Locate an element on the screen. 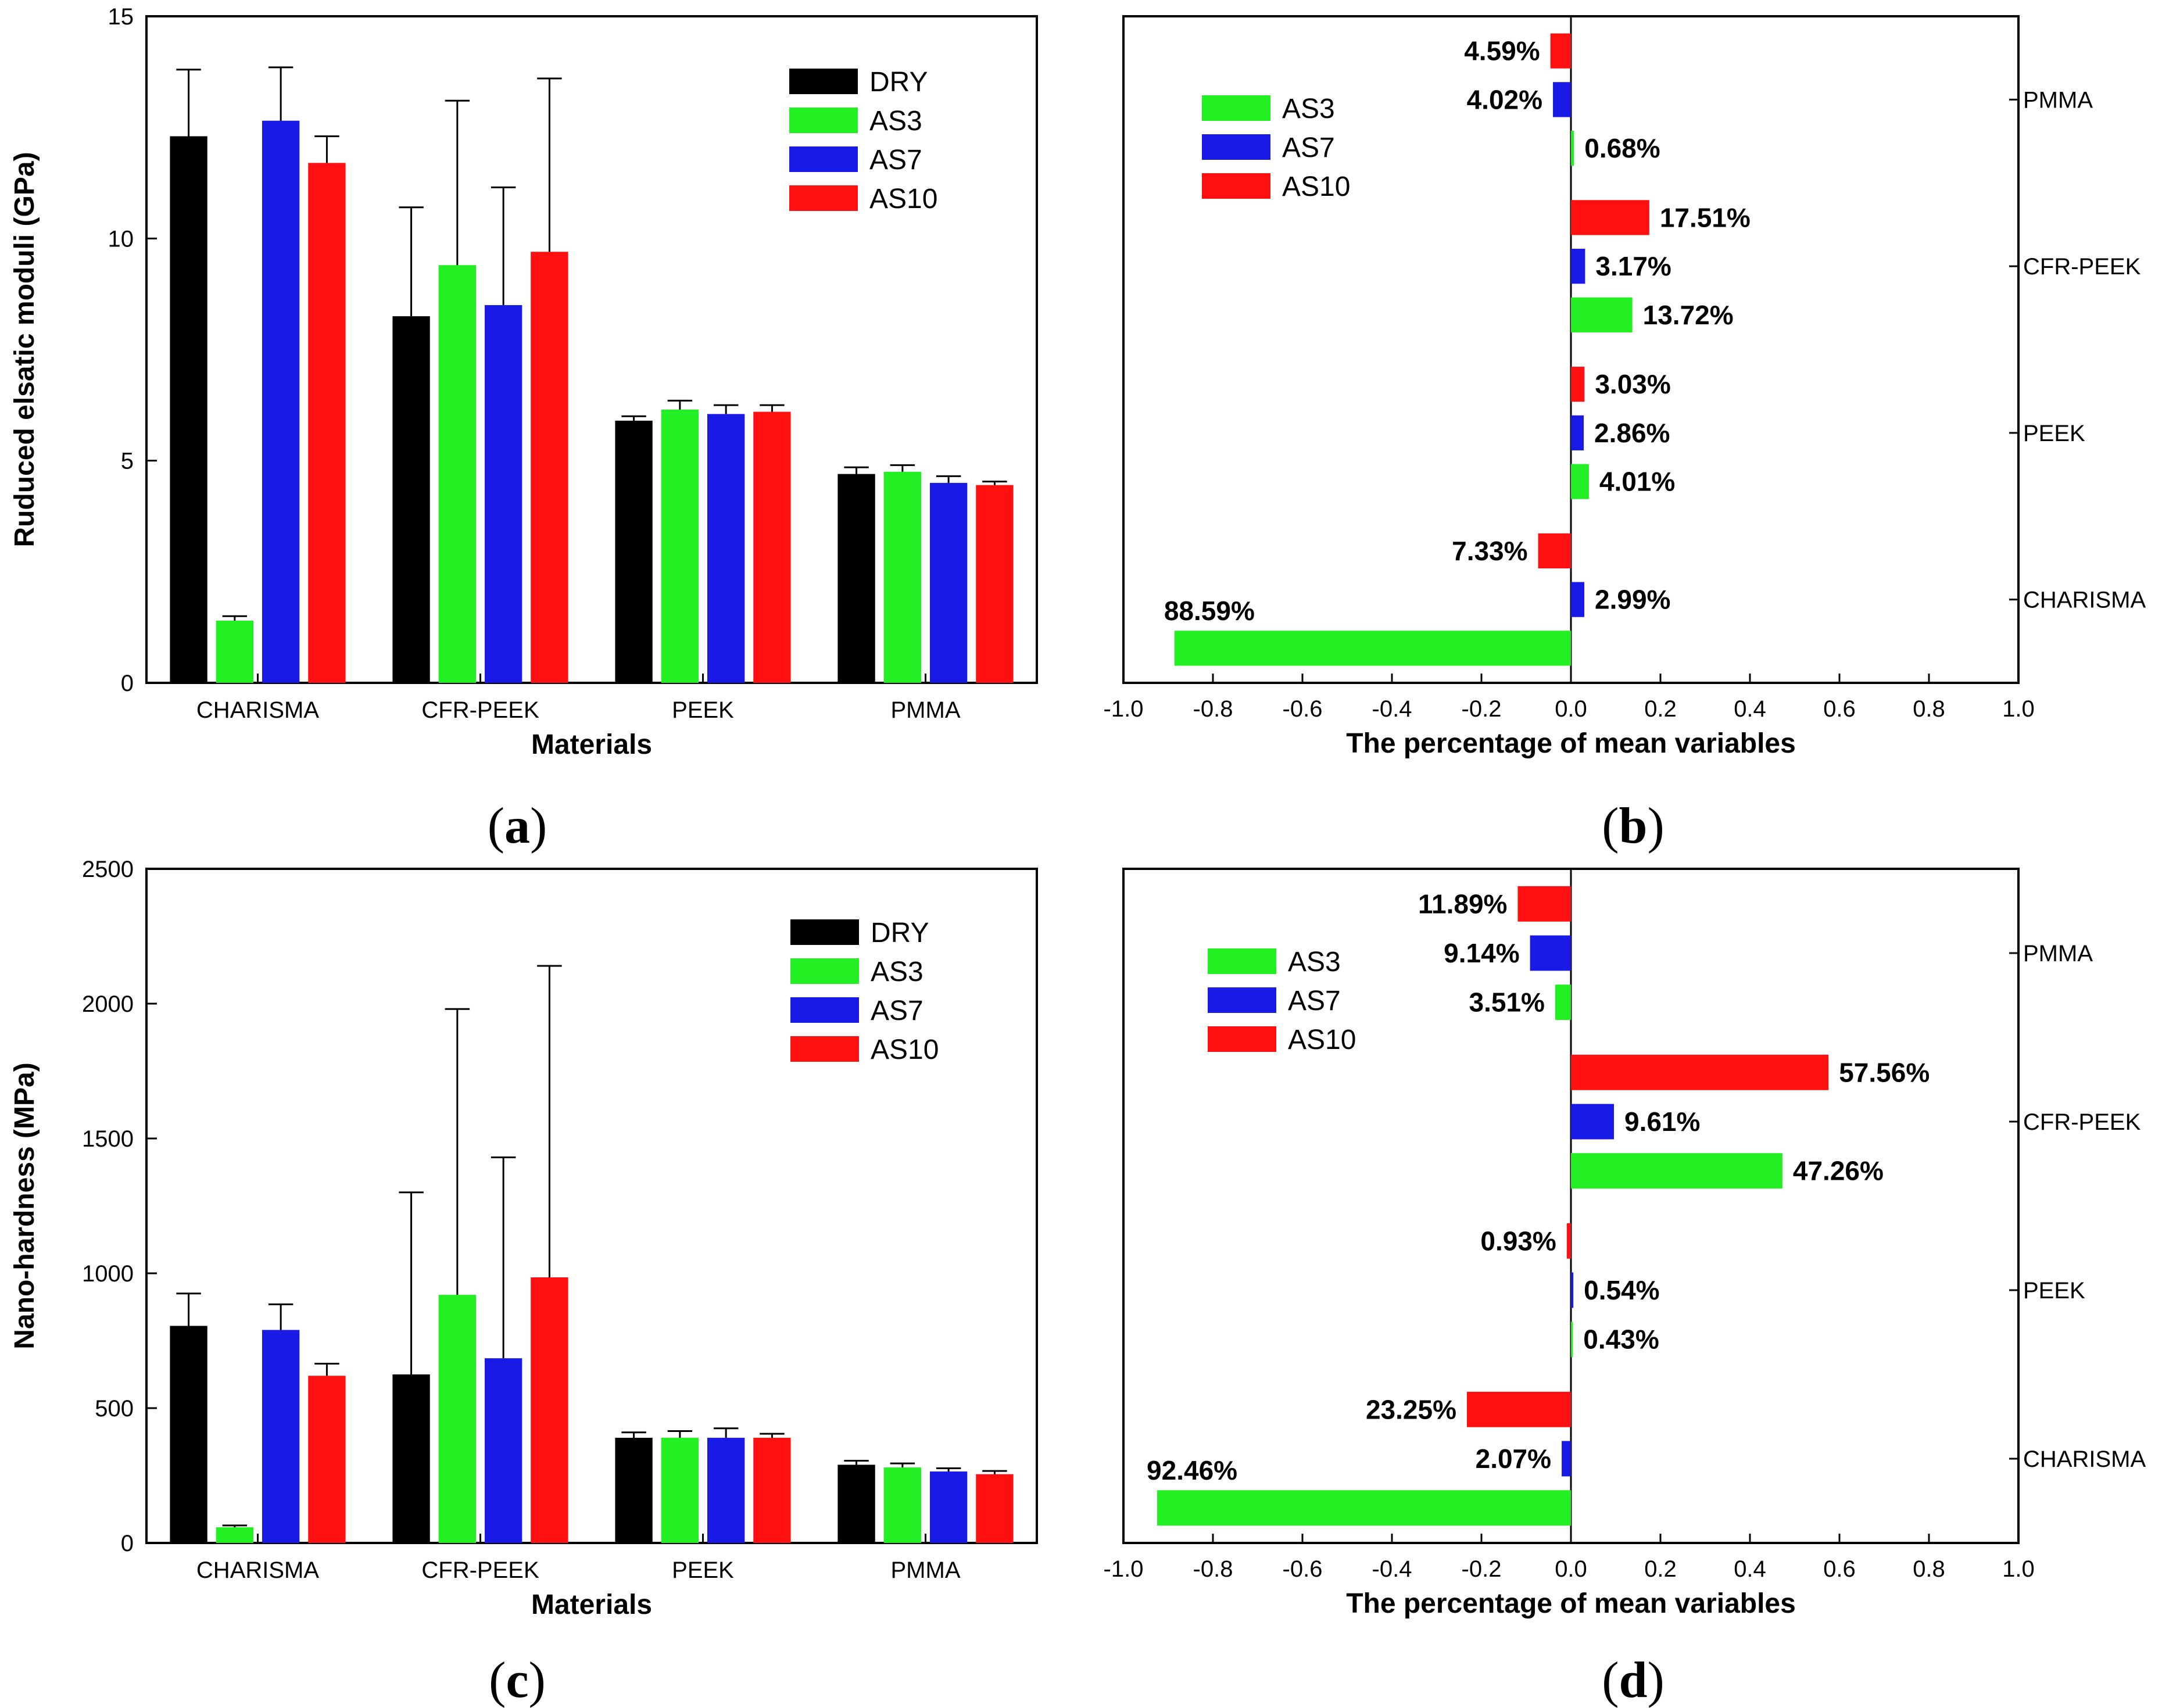  bar-dry-peek is located at coordinates (634, 1491).